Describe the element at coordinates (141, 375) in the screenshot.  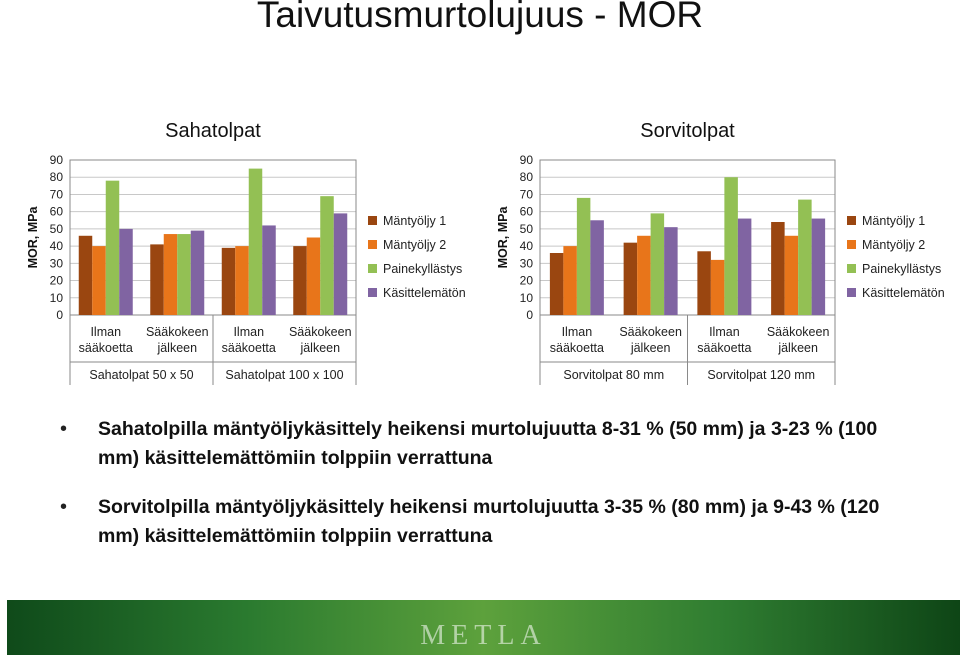
I see `group-label: Sahatolpat 50 x 50` at that location.